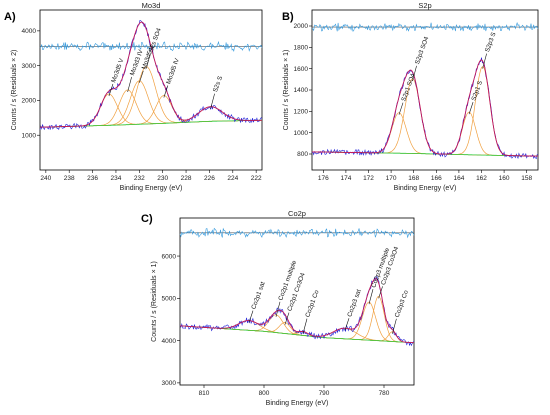 The width and height of the screenshot is (550, 415). Describe the element at coordinates (204, 393) in the screenshot. I see `x-tick-label: 810` at that location.